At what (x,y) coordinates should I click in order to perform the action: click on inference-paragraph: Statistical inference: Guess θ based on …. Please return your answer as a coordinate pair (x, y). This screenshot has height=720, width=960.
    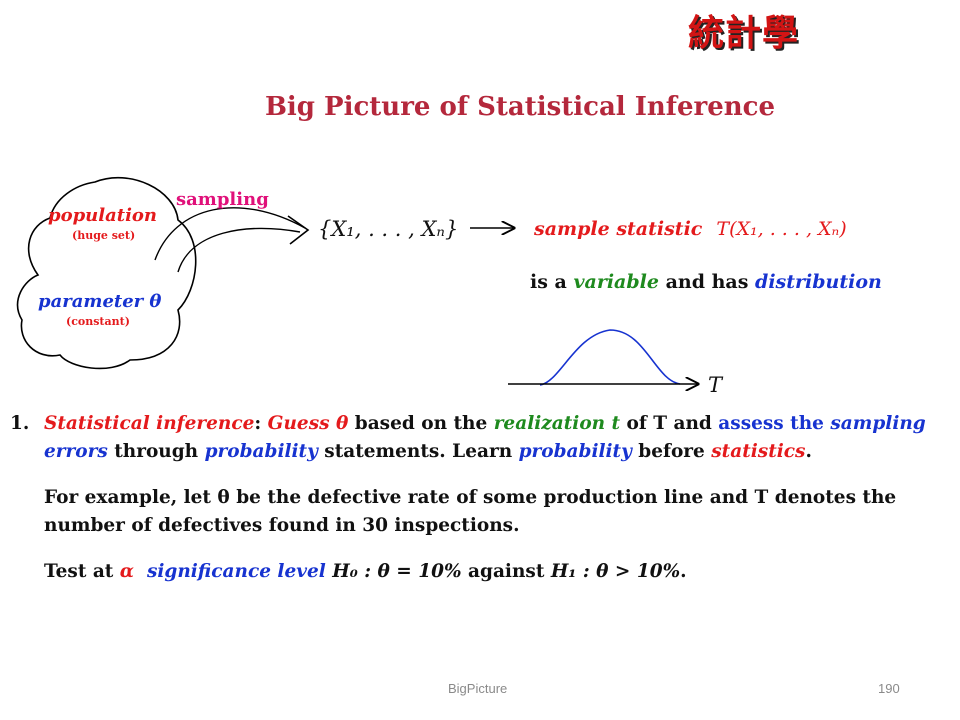
    Looking at the image, I should click on (496, 438).